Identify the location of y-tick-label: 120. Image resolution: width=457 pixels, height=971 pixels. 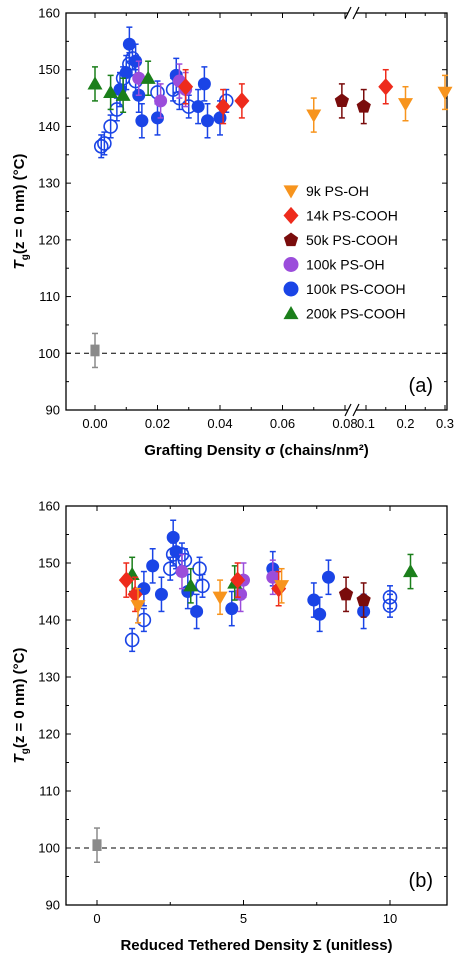
(49, 239).